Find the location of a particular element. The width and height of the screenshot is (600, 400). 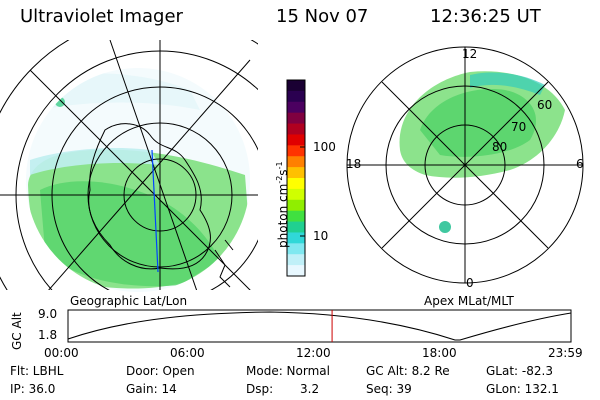

altitude-ytick-min: 1.8 is located at coordinates (48, 335).